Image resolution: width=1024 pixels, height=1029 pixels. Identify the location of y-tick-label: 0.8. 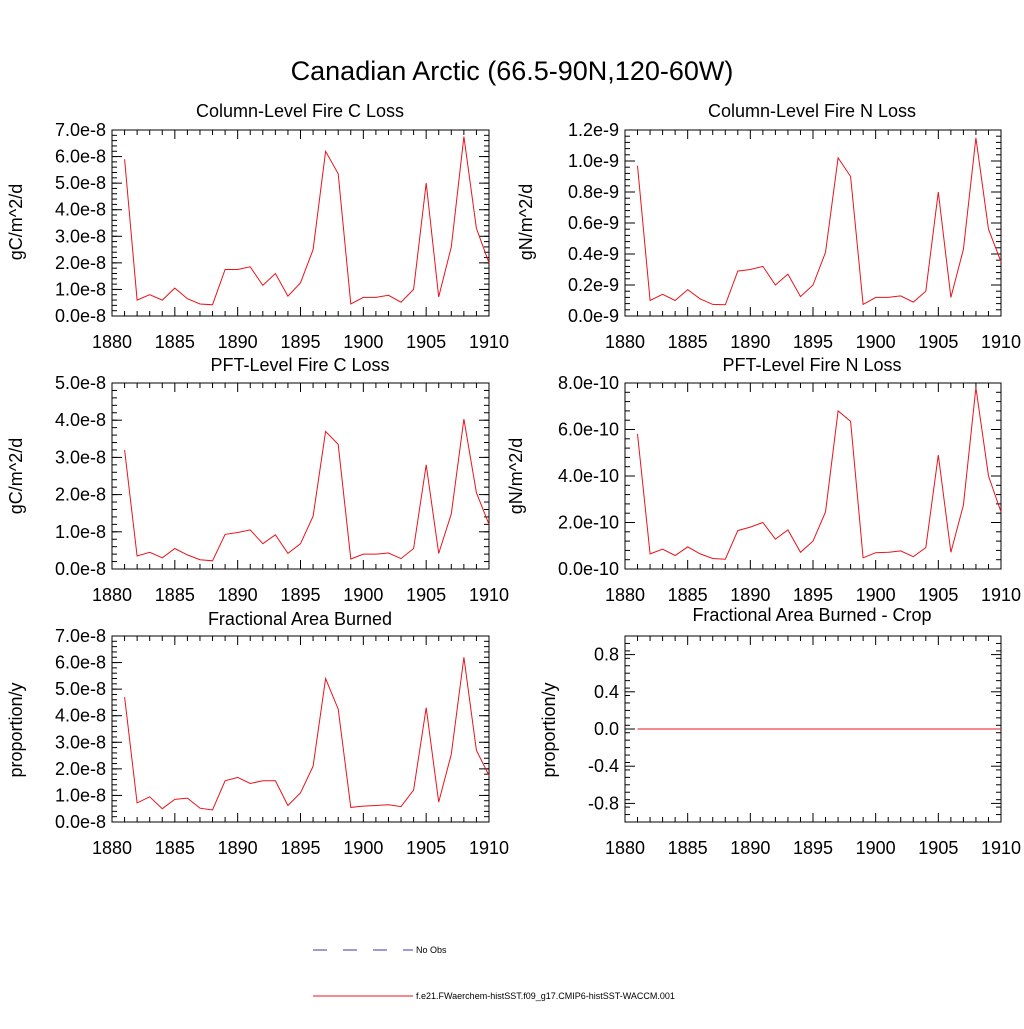
(606, 655).